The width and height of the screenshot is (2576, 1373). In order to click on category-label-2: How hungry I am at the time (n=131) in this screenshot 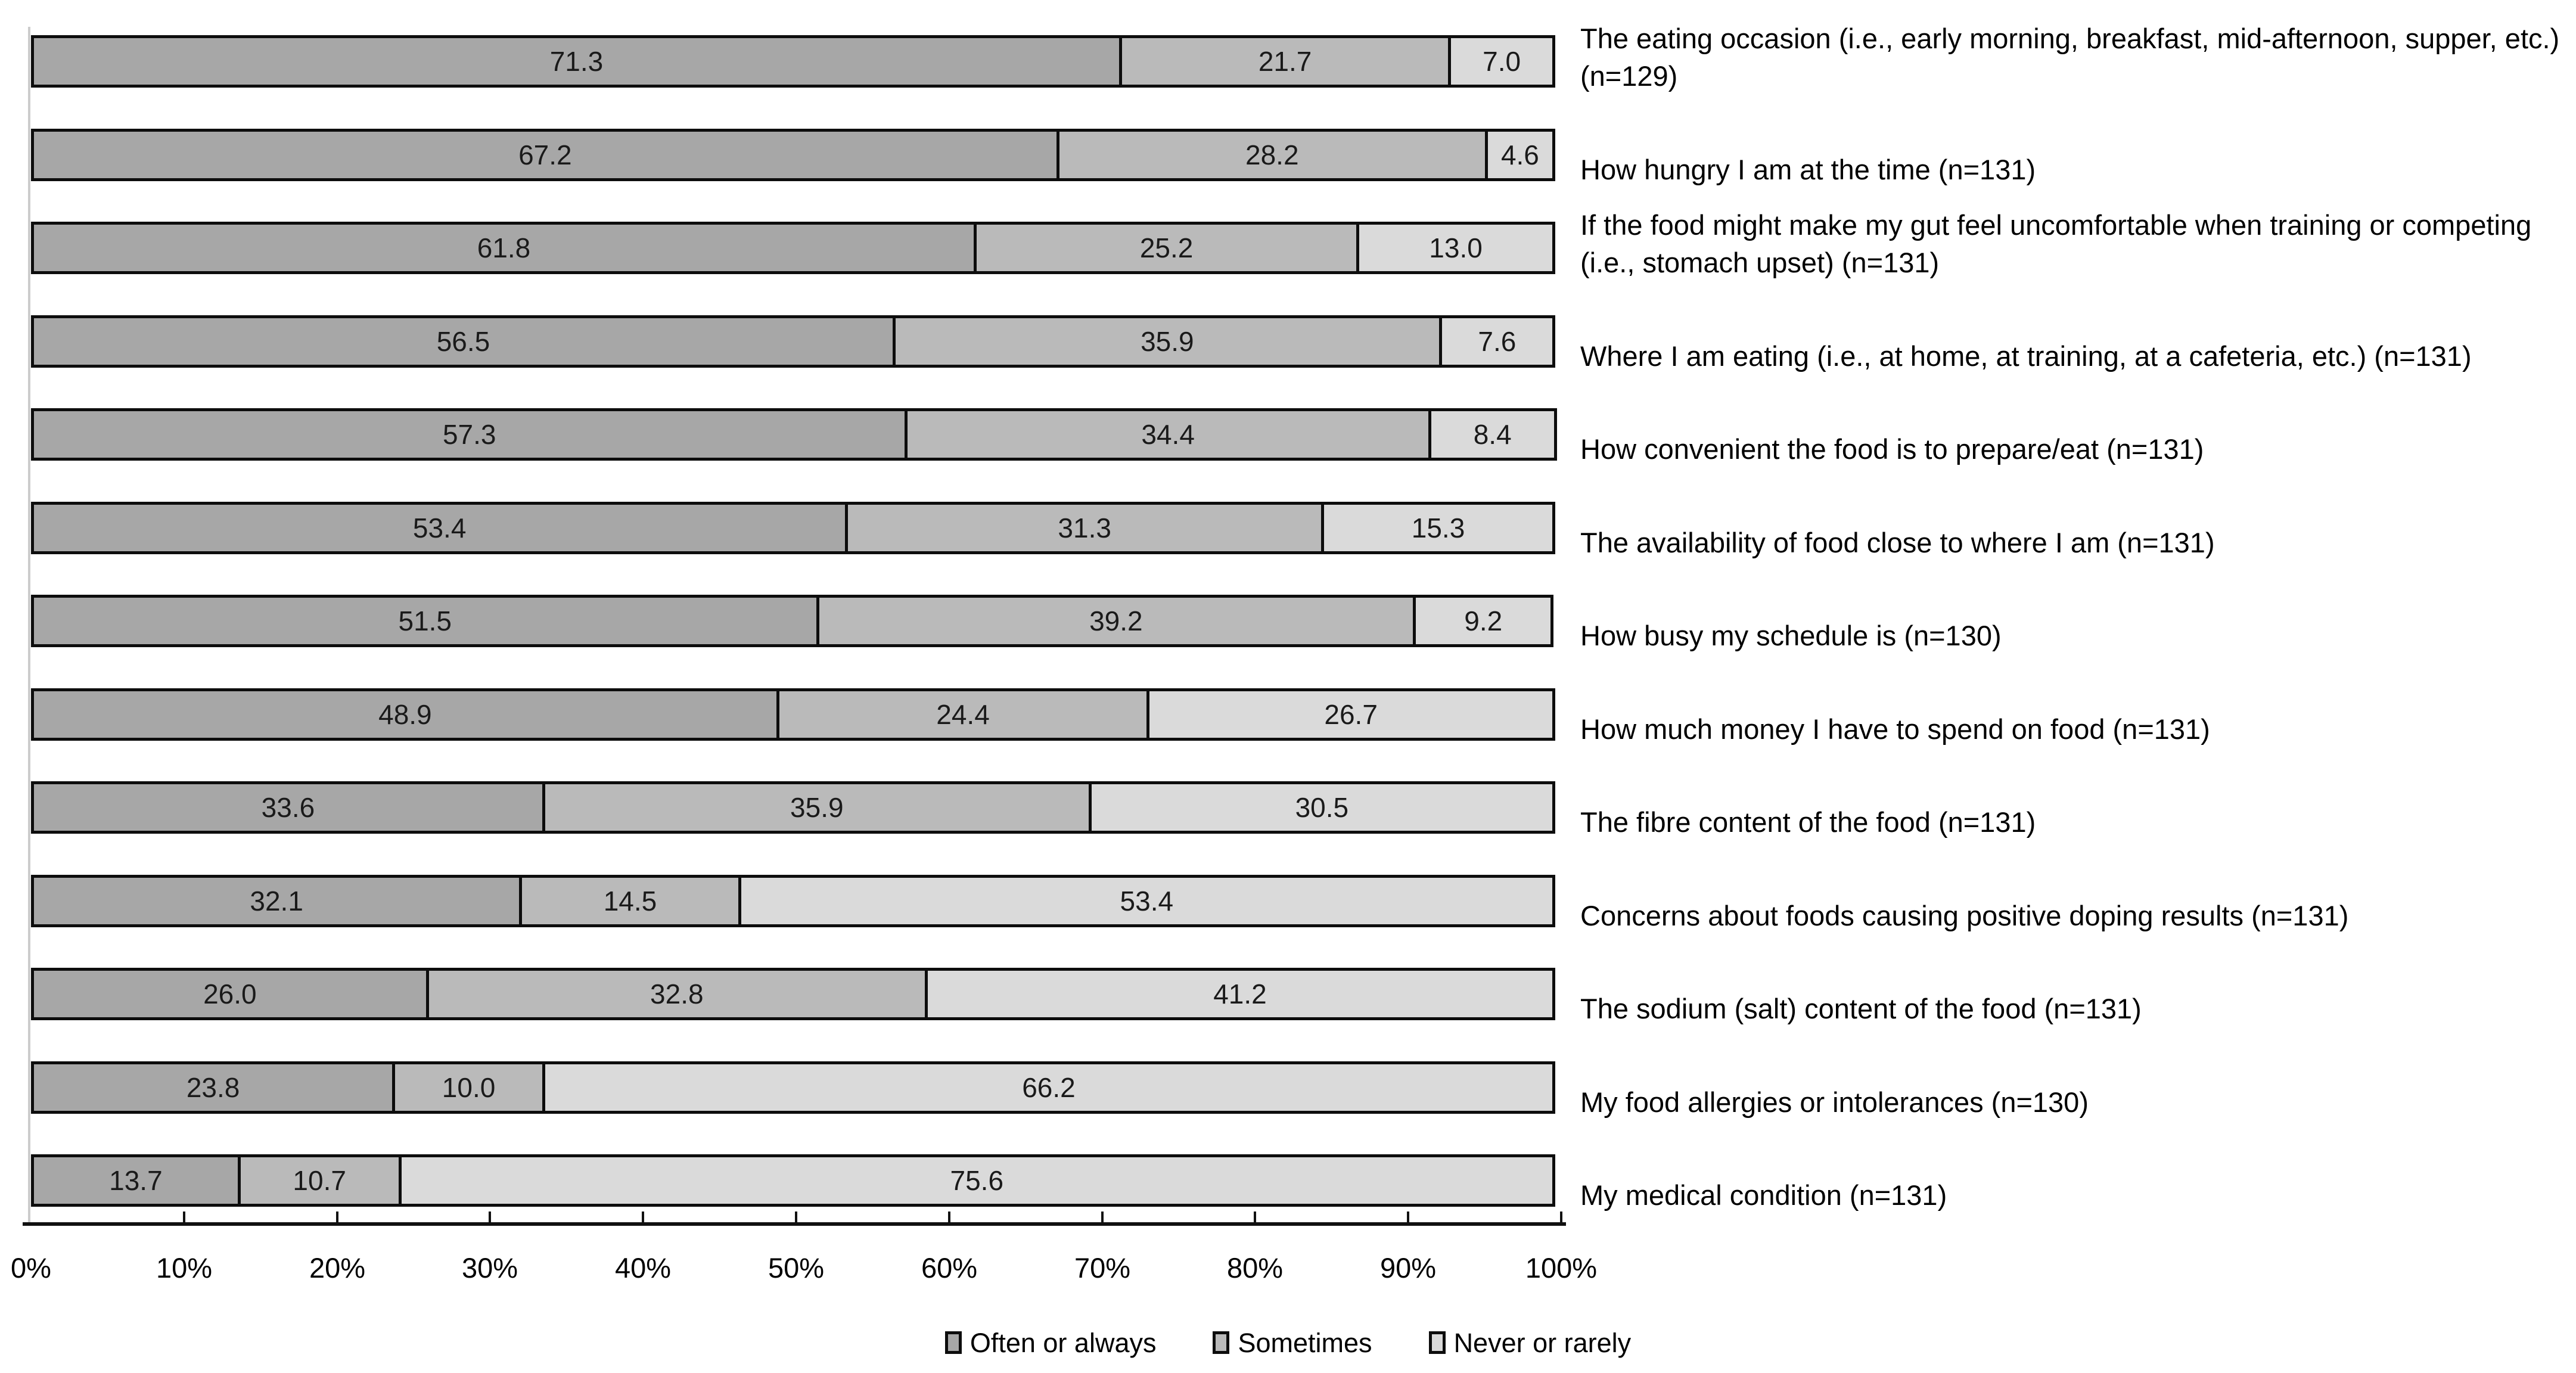, I will do `click(2076, 137)`.